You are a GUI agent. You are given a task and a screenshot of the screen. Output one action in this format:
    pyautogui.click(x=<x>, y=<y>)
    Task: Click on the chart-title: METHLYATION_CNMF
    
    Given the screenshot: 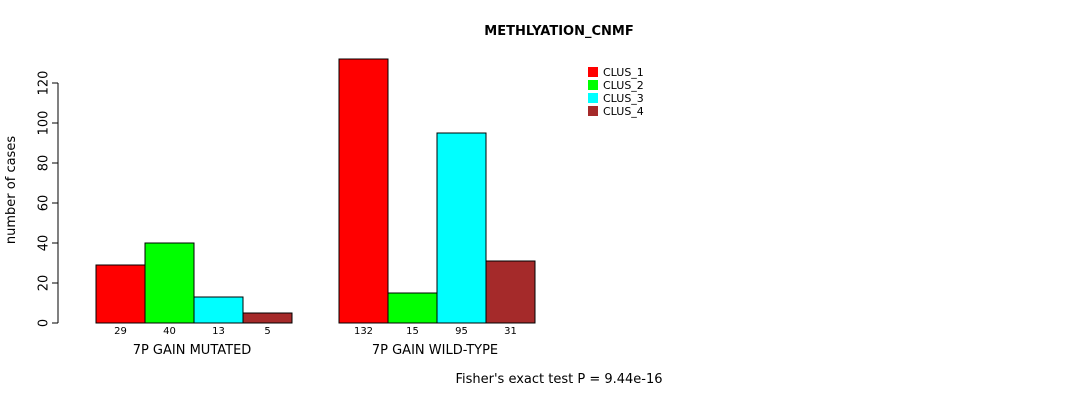 What is the action you would take?
    pyautogui.click(x=558, y=31)
    